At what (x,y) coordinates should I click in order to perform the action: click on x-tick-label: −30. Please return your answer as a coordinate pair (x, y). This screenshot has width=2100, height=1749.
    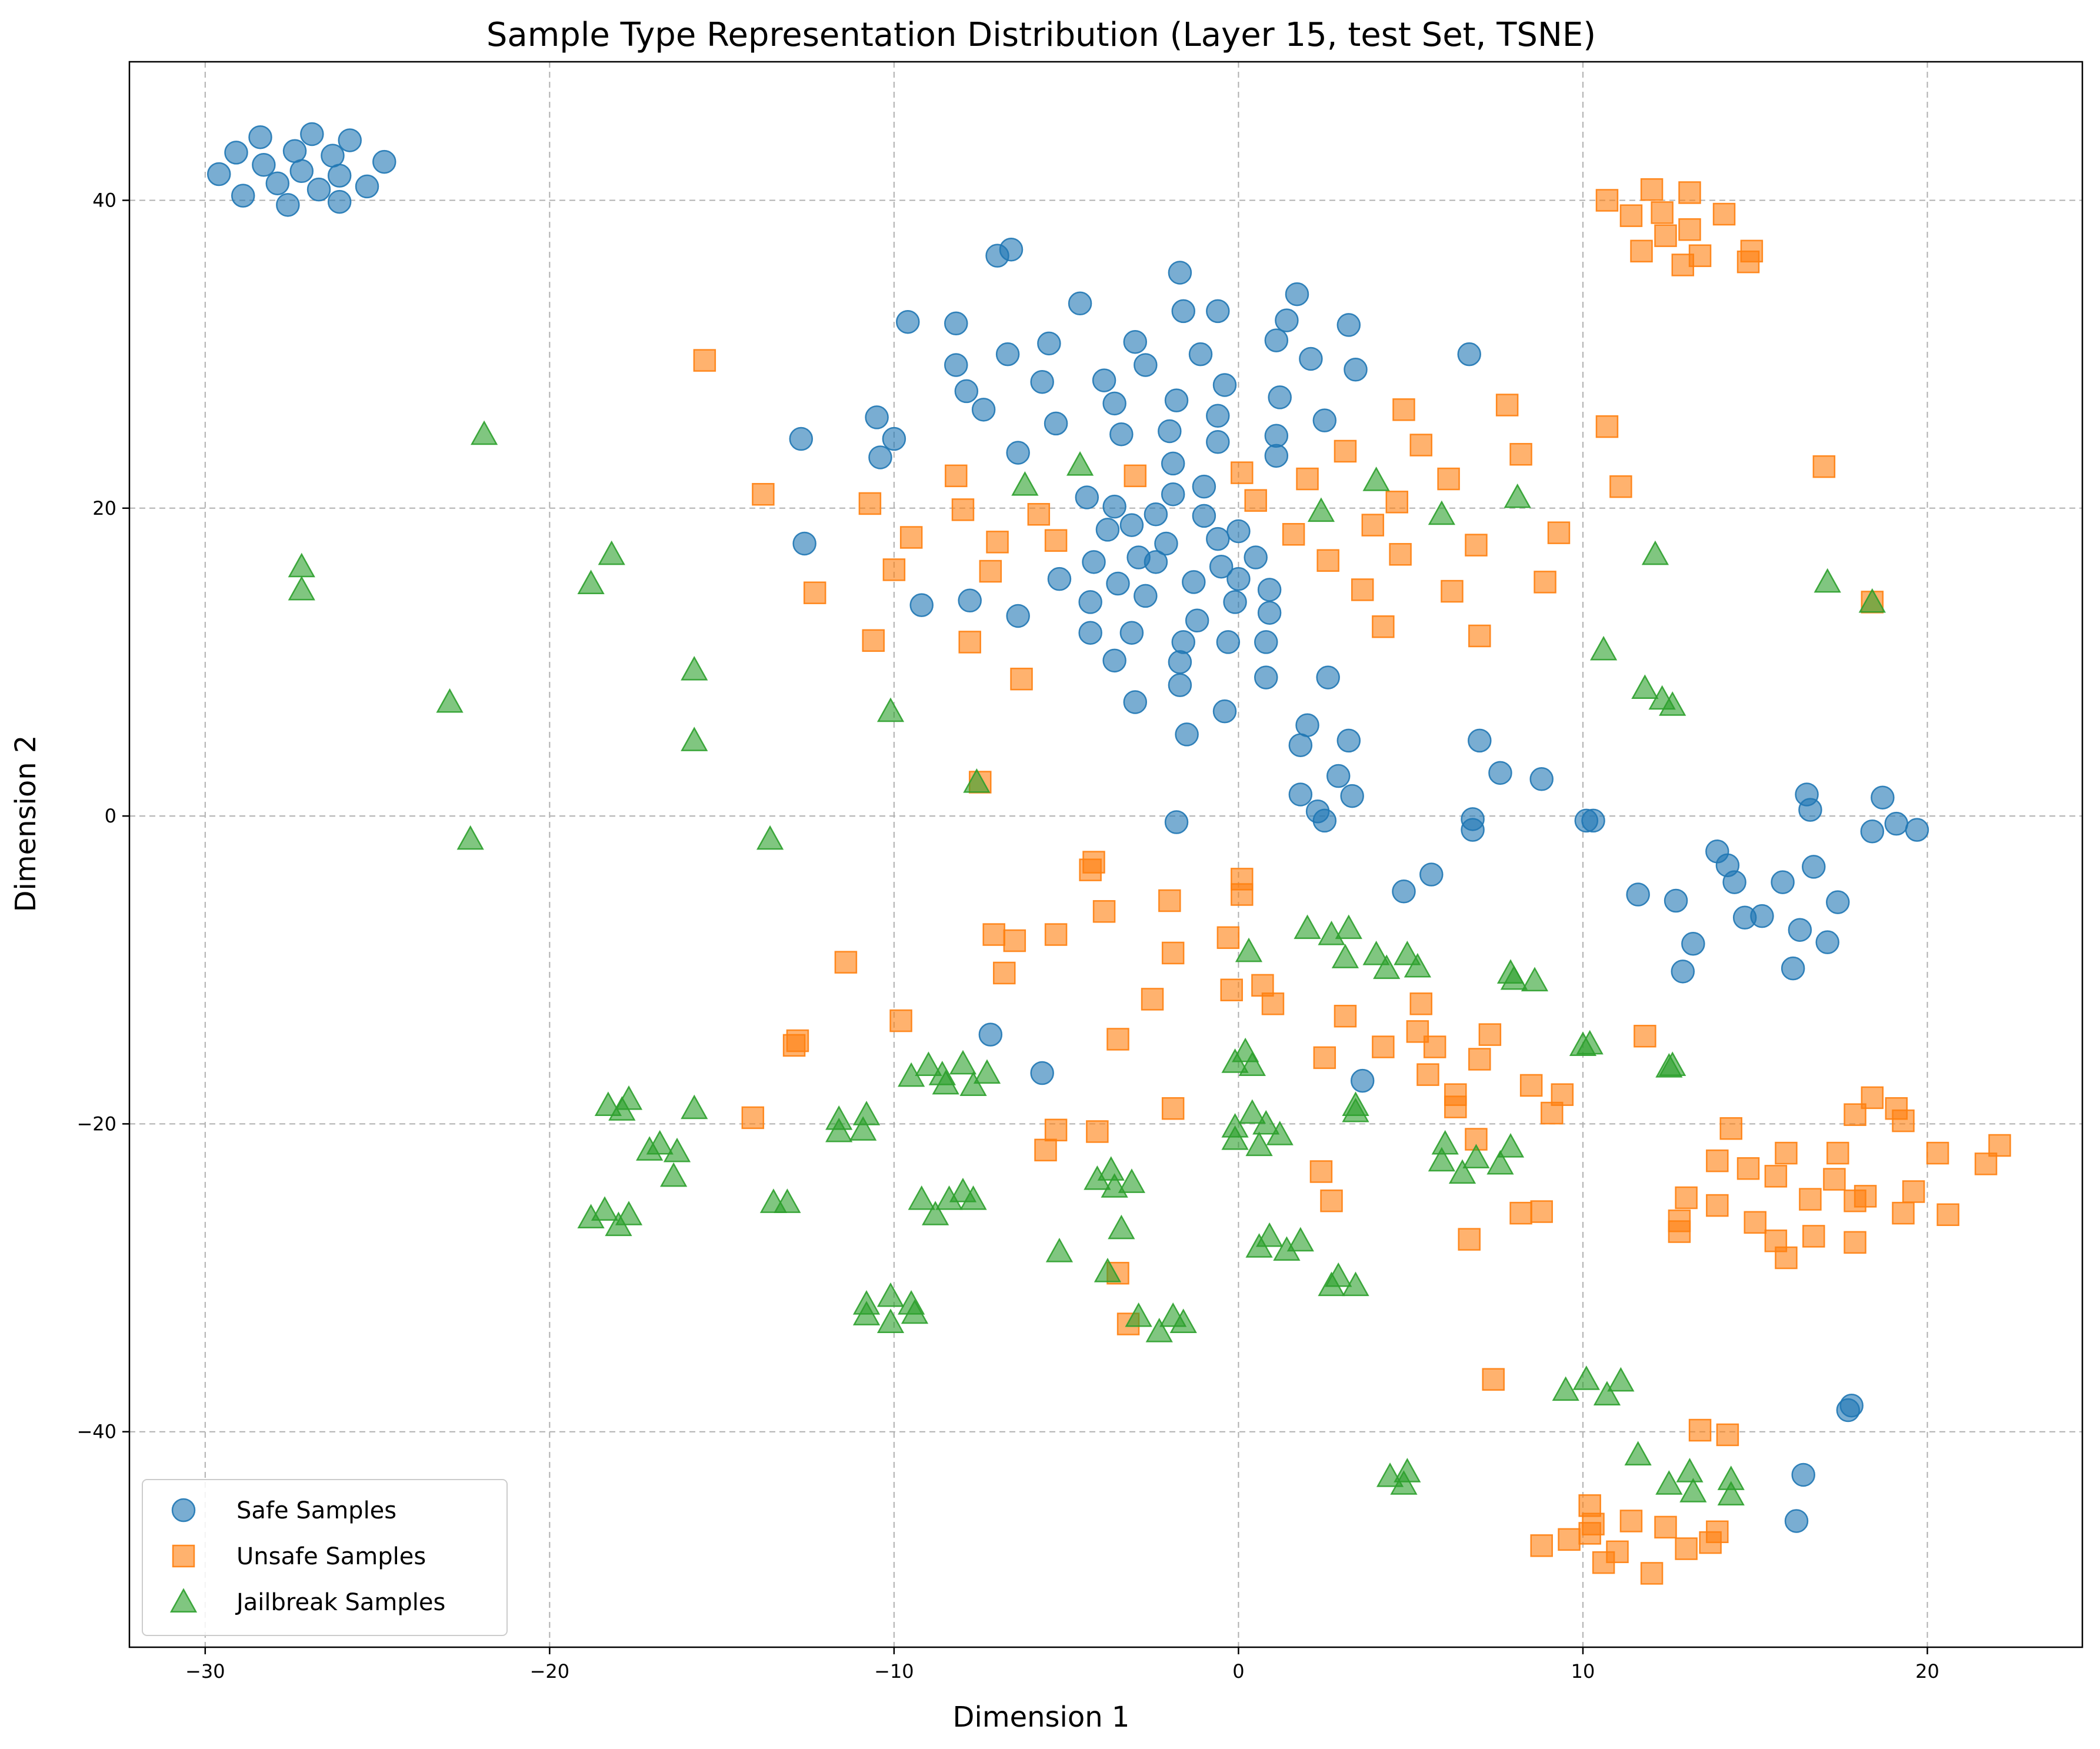
    Looking at the image, I should click on (205, 1671).